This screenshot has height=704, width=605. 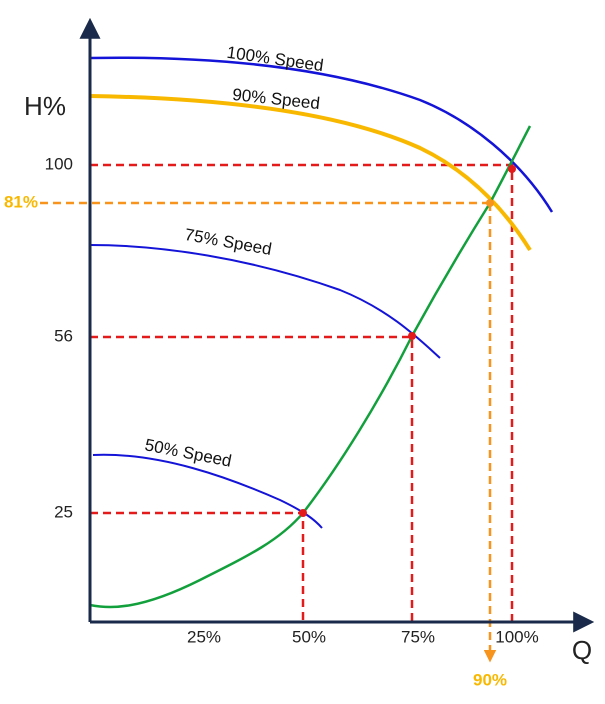 I want to click on y-axis-label: H%, so click(x=45, y=106).